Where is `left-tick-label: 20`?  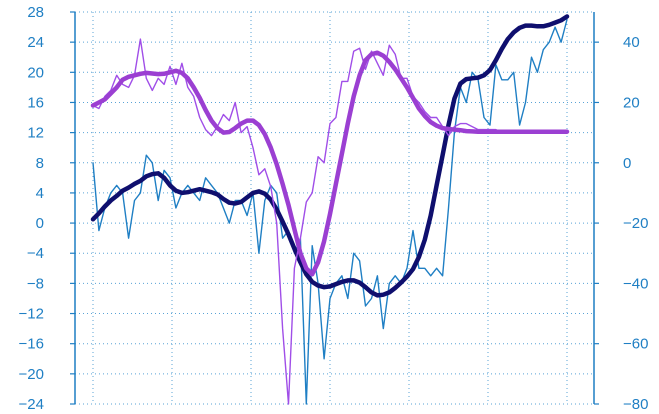 left-tick-label: 20 is located at coordinates (35, 72).